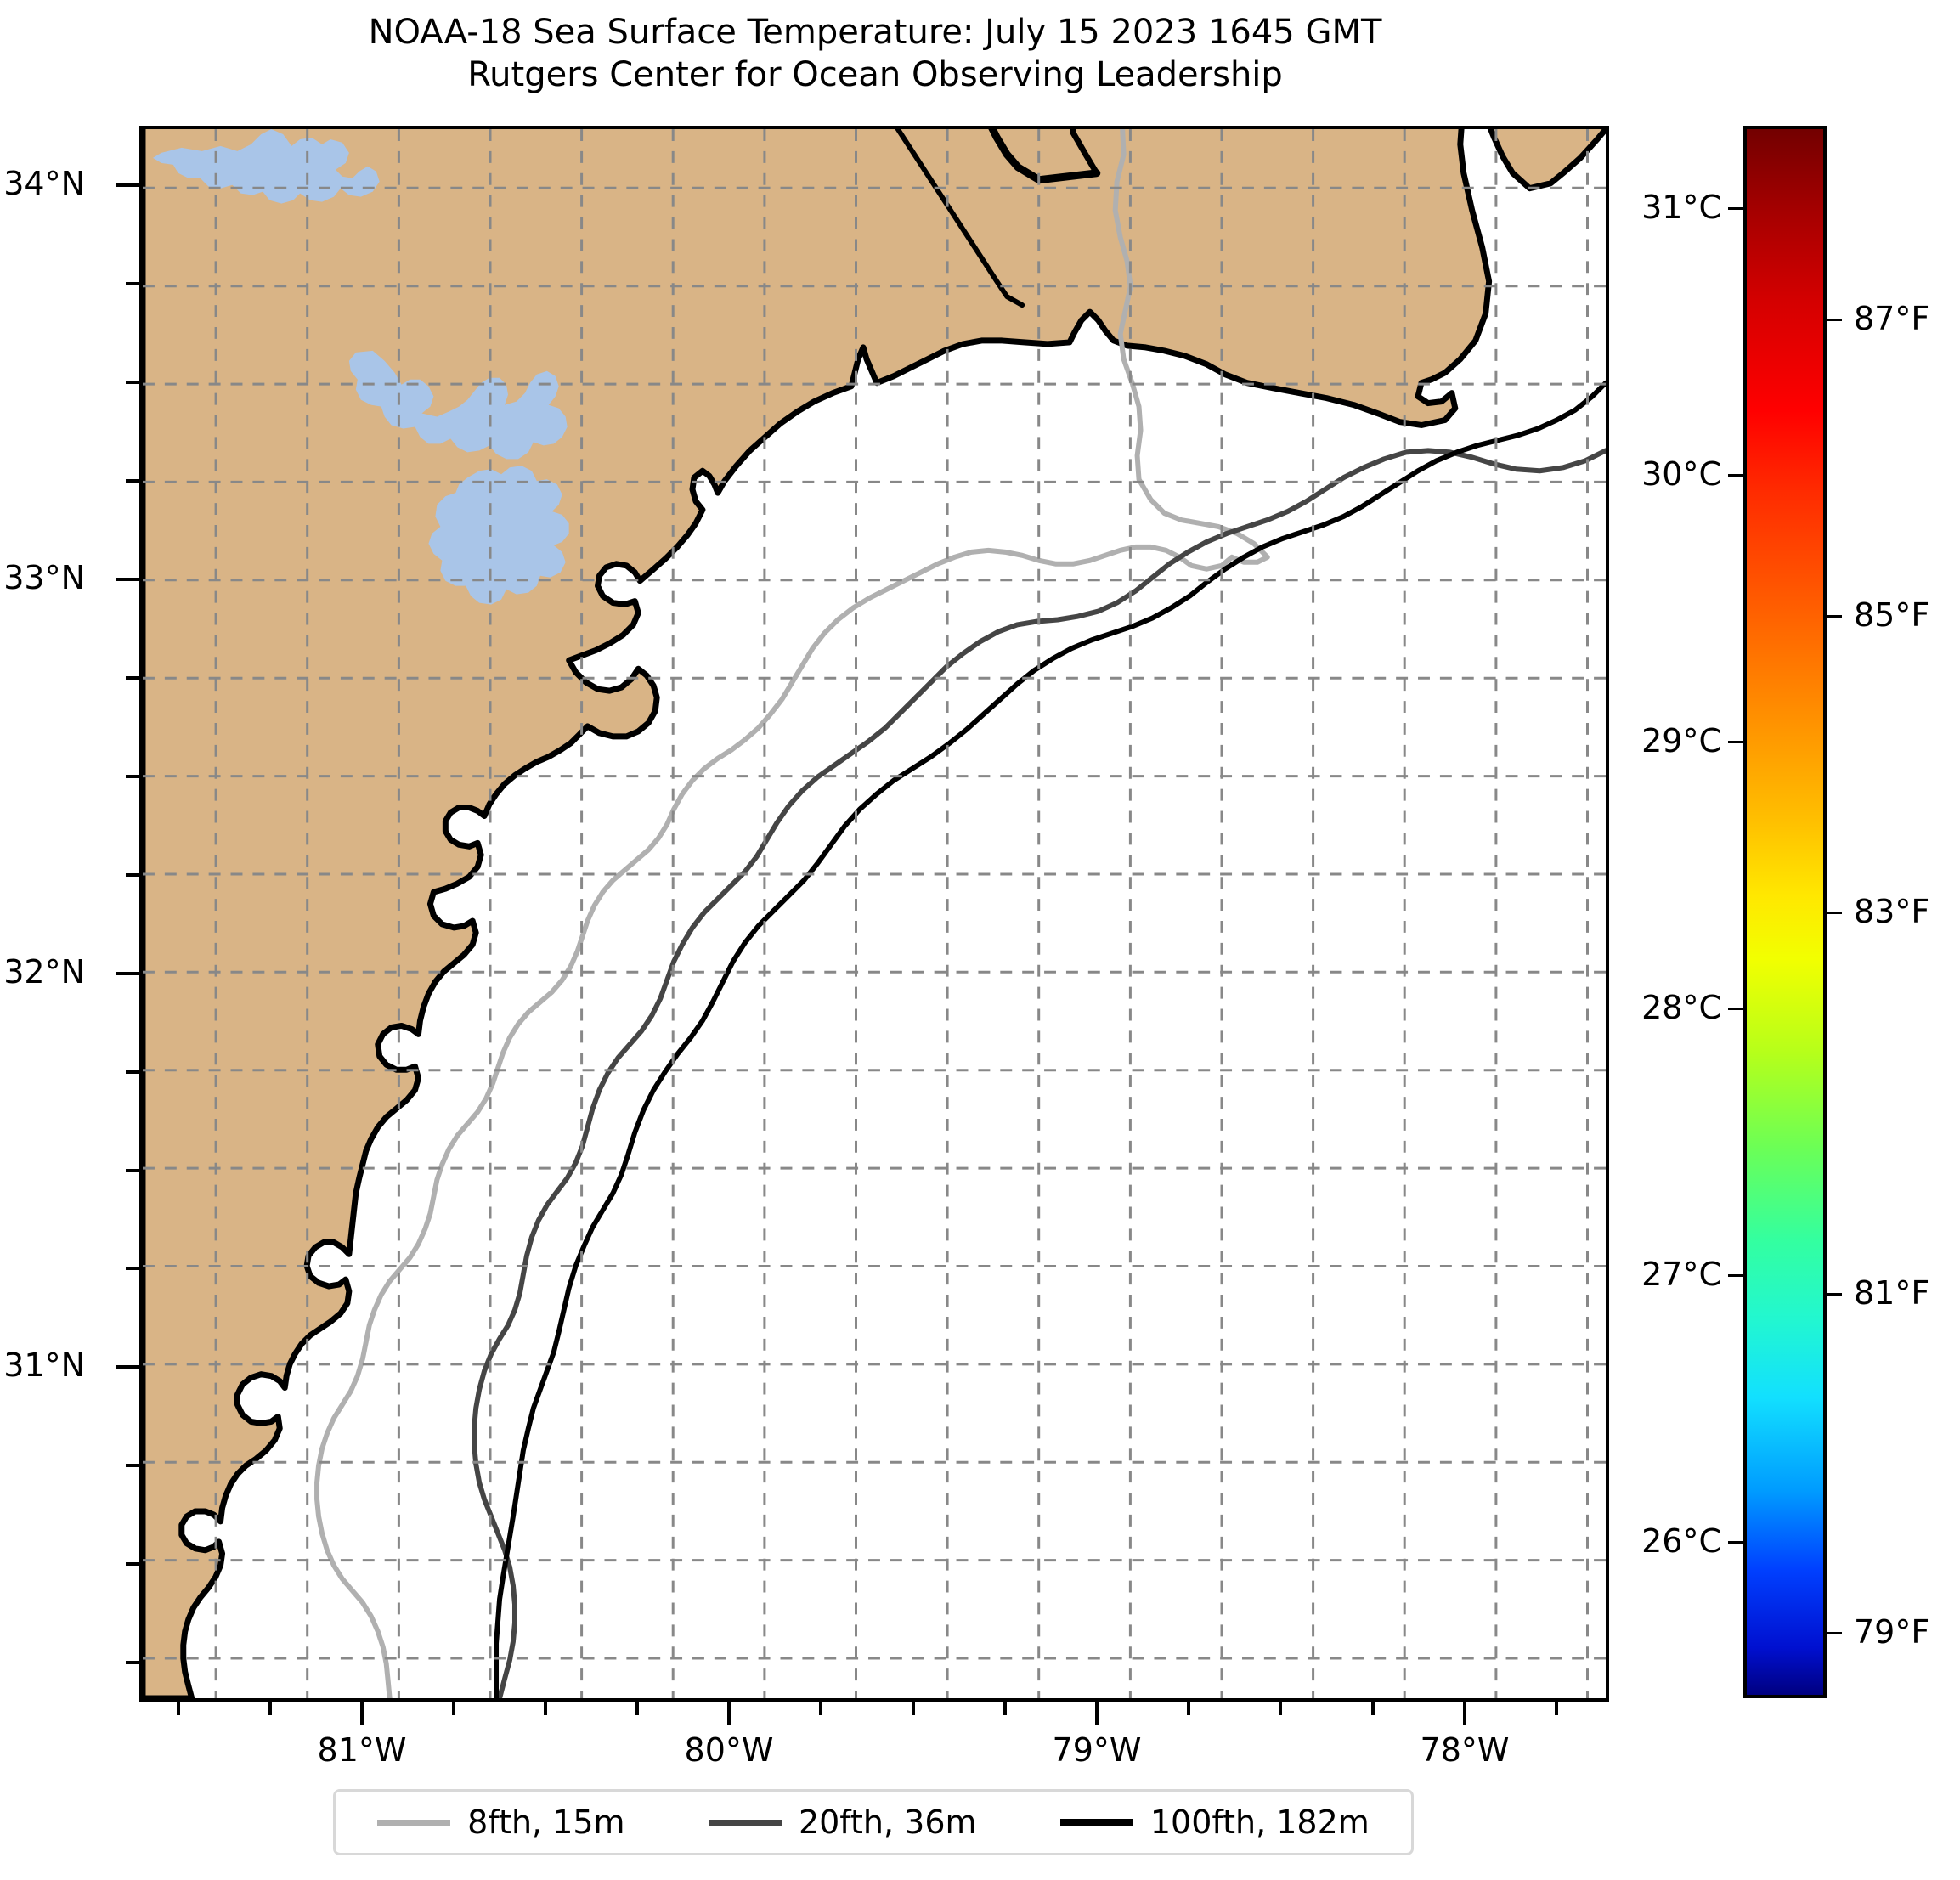 The width and height of the screenshot is (1960, 1880). Describe the element at coordinates (1736, 208) in the screenshot. I see `colorbar-tick-31c` at that location.